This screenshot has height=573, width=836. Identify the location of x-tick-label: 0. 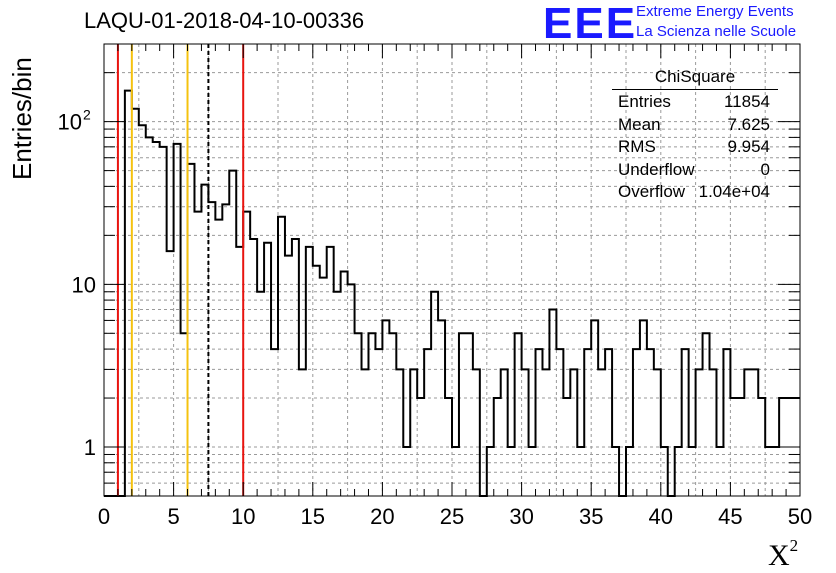
(104, 516).